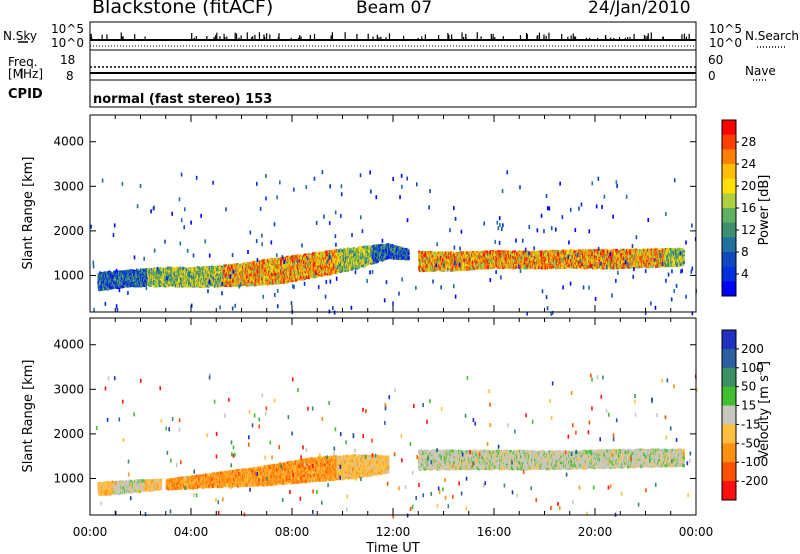 Image resolution: width=800 pixels, height=554 pixels. What do you see at coordinates (394, 65) in the screenshot?
I see `freq-panel` at bounding box center [394, 65].